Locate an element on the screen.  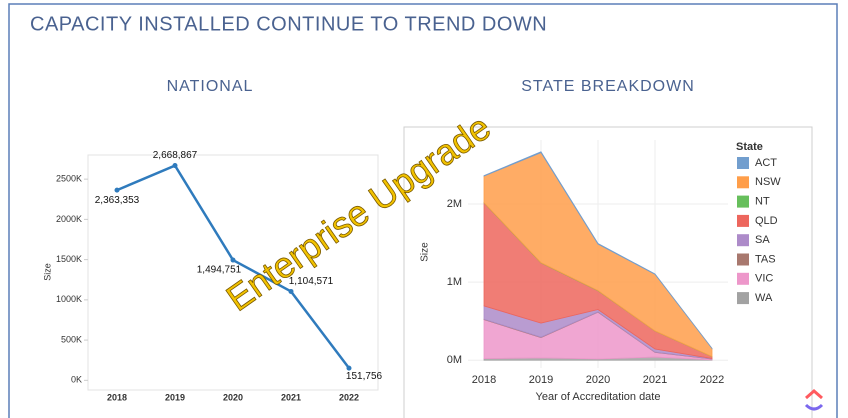
logo-bottom is located at coordinates (814, 407).